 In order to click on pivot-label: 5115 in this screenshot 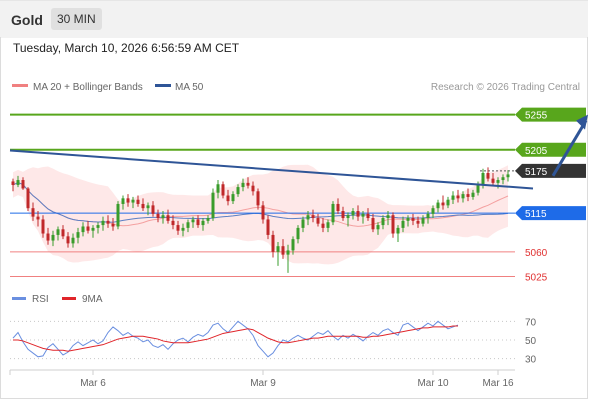, I will do `click(536, 214)`.